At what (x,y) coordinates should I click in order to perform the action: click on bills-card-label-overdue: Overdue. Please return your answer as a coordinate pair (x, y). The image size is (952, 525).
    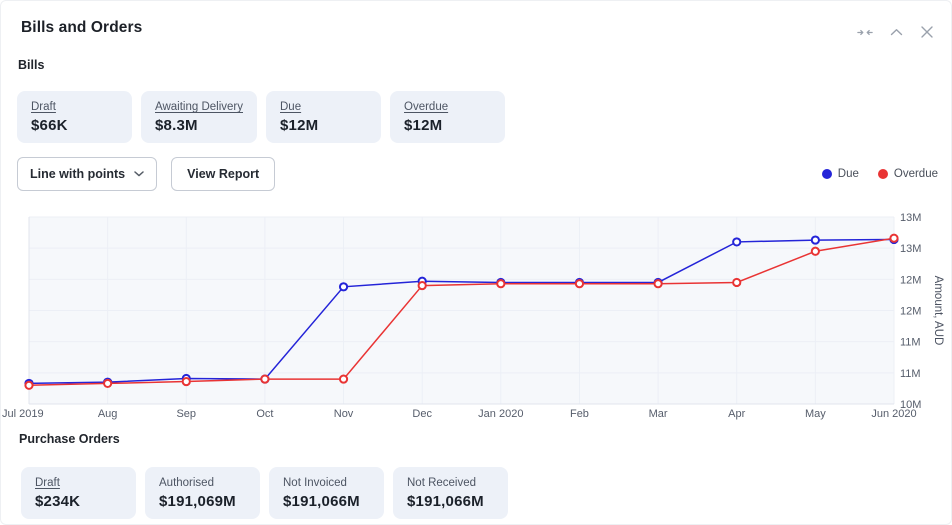
    Looking at the image, I should click on (426, 107).